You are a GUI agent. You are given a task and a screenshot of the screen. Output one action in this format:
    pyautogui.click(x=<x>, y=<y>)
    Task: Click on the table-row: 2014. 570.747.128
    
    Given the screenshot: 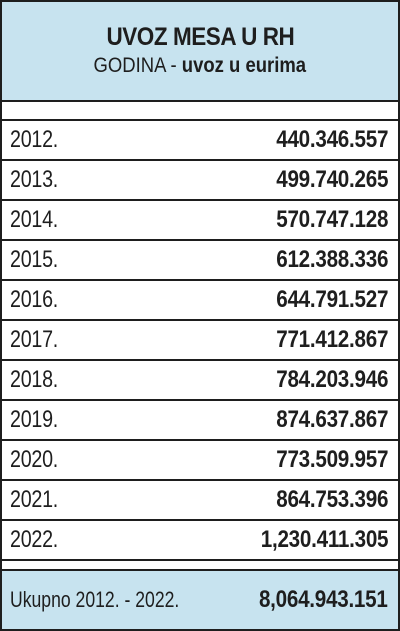 What is the action you would take?
    pyautogui.click(x=200, y=221)
    